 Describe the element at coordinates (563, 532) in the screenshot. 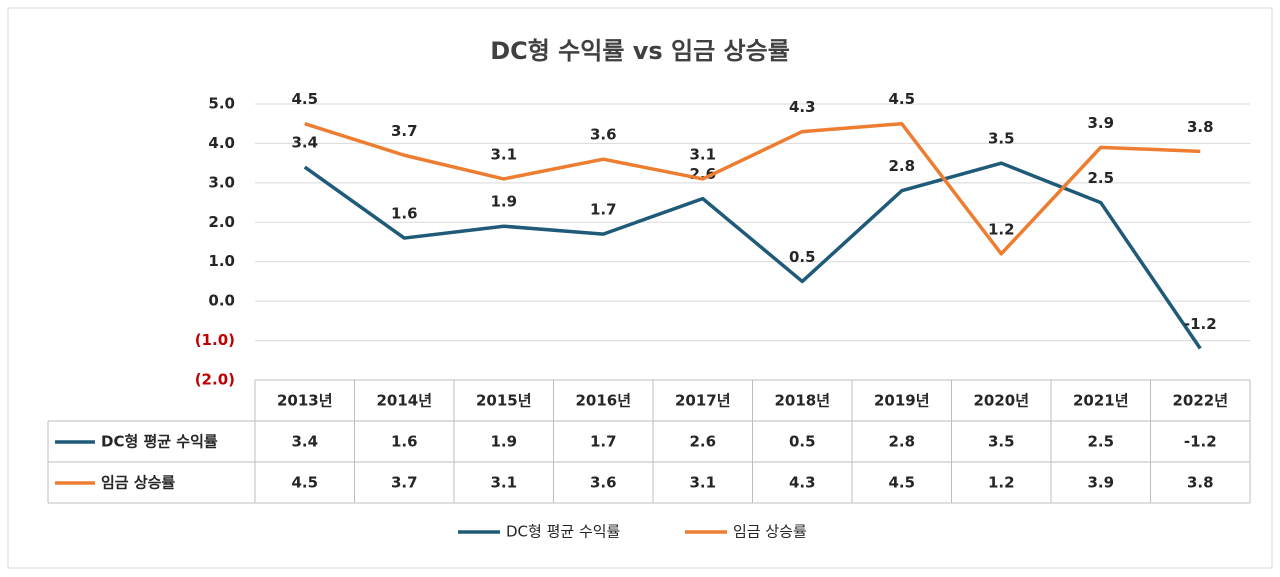

I see `legend-label: DC형 평균 수익률` at that location.